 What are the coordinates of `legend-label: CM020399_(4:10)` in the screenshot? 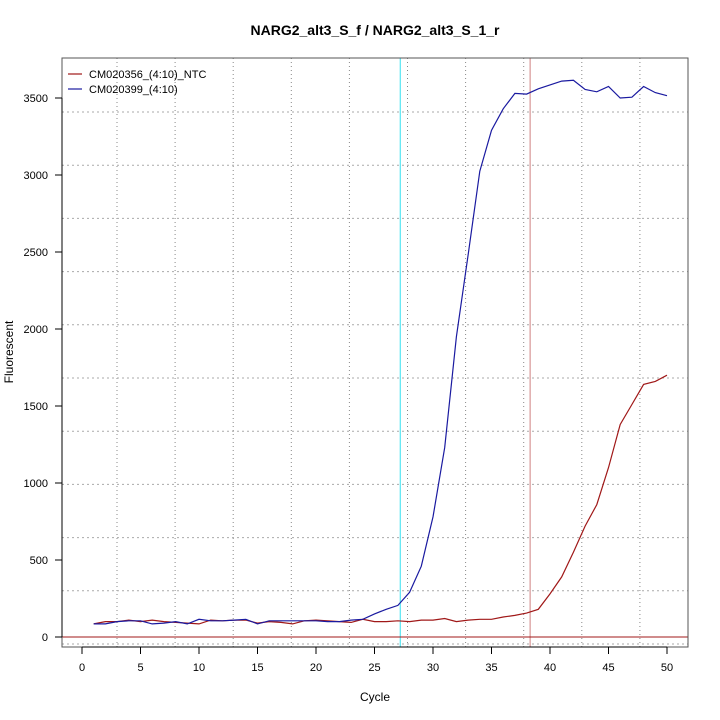 It's located at (133, 90).